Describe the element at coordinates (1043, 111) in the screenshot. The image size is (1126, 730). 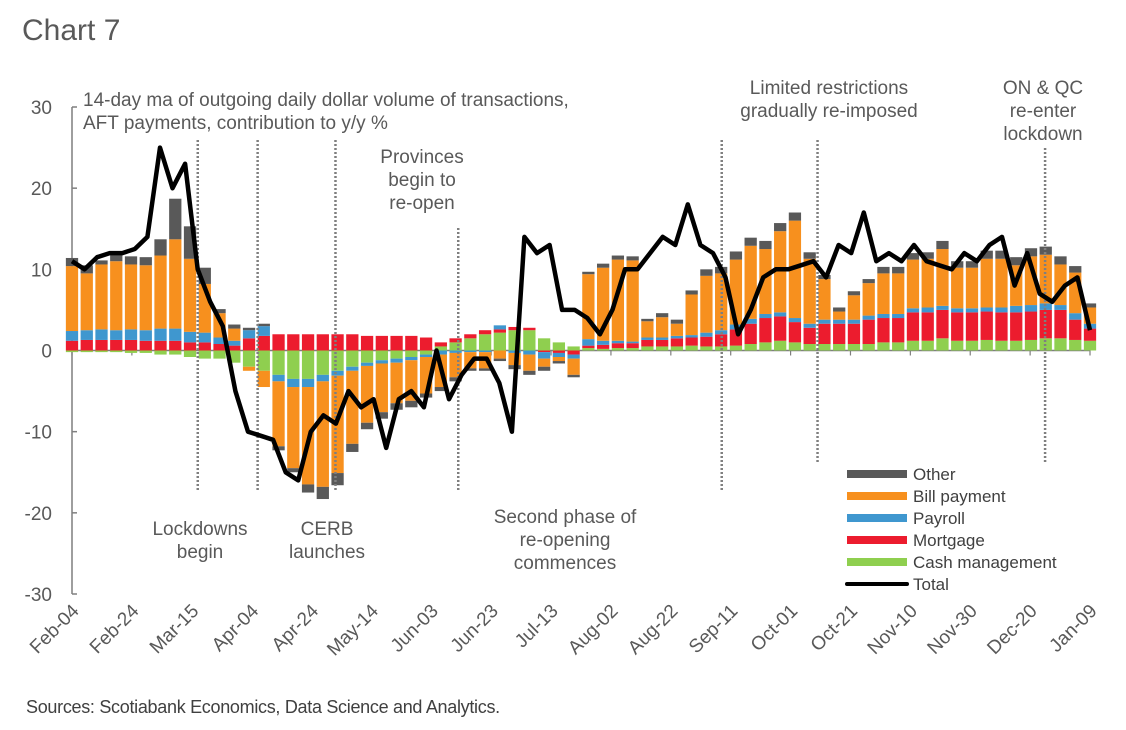
I see `event-annotation-text: re-enter` at that location.